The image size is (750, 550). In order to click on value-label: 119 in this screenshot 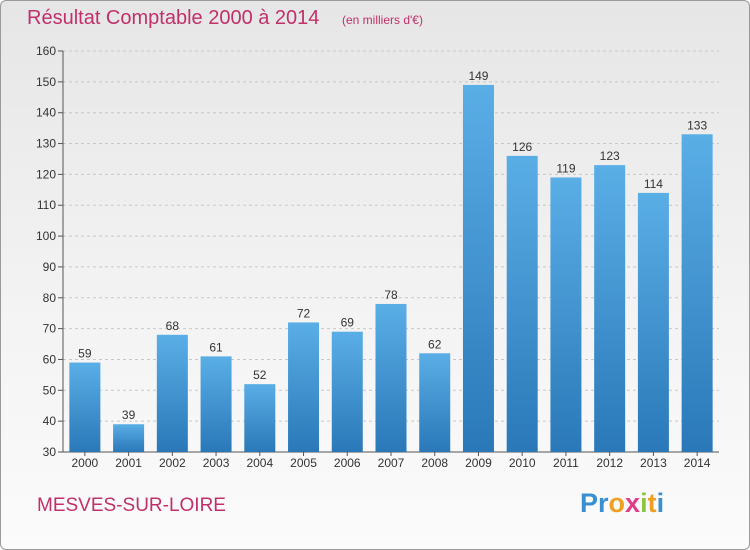, I will do `click(565, 168)`.